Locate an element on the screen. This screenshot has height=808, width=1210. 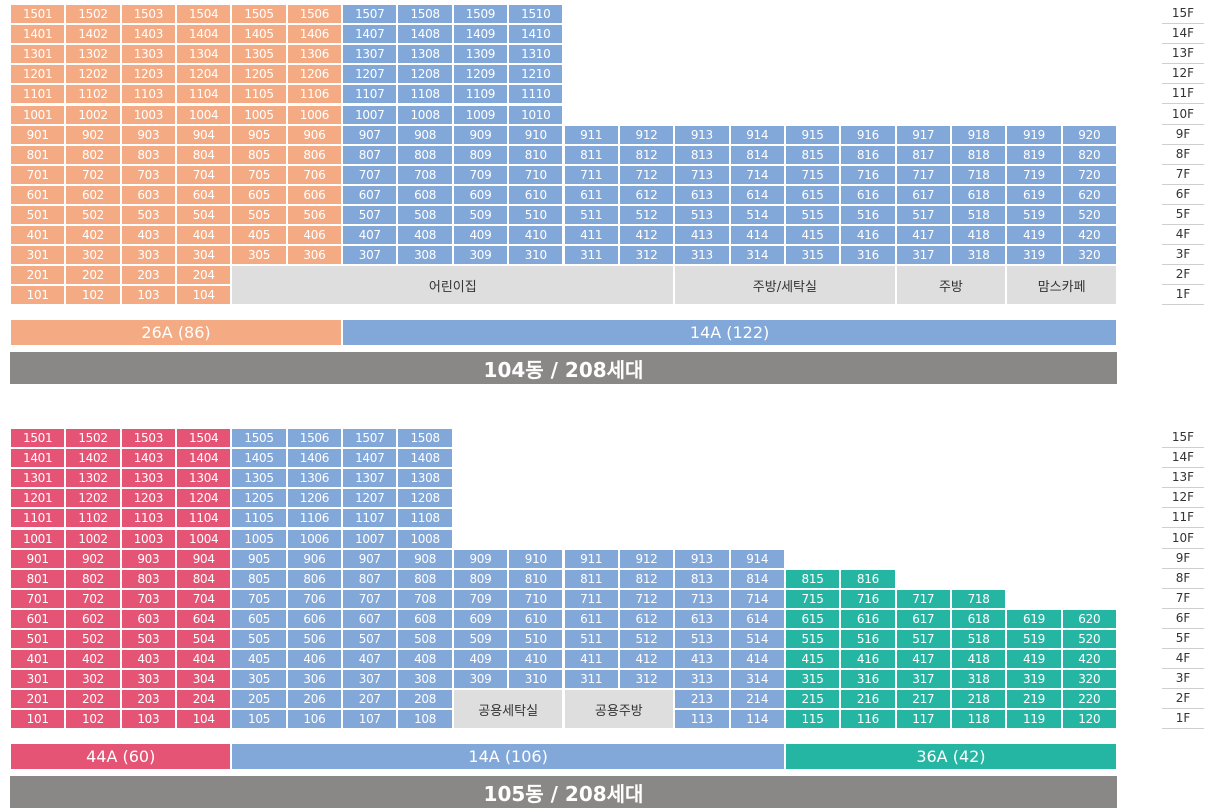
unit-cell: 915 is located at coordinates (812, 134).